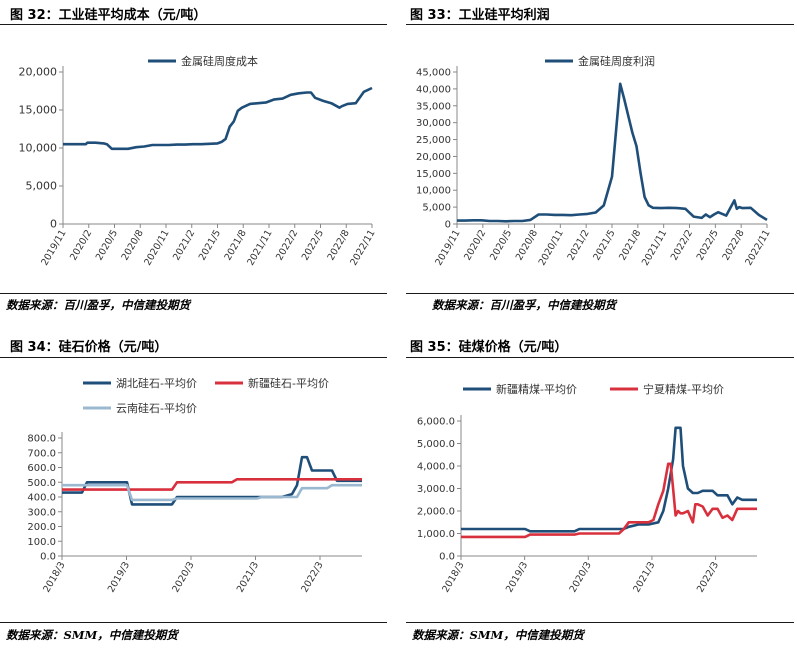  I want to click on y-tick-label: 4,000.0, so click(436, 467).